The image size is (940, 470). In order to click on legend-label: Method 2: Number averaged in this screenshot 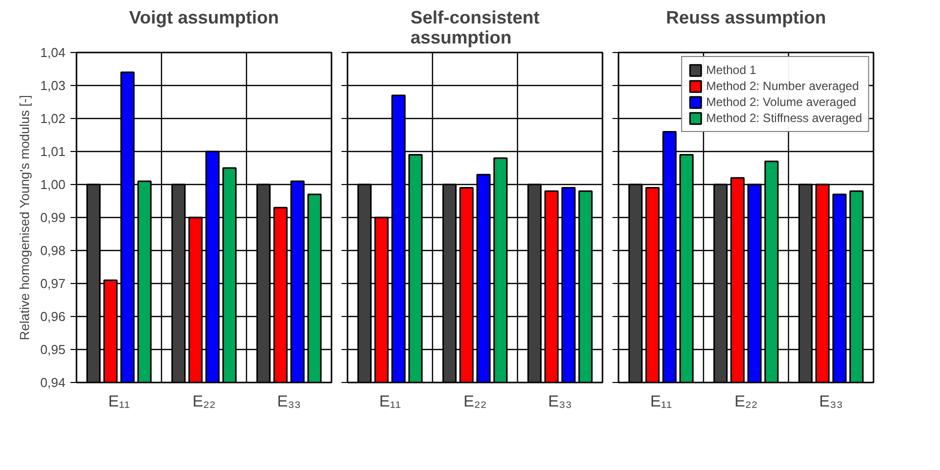, I will do `click(782, 86)`.